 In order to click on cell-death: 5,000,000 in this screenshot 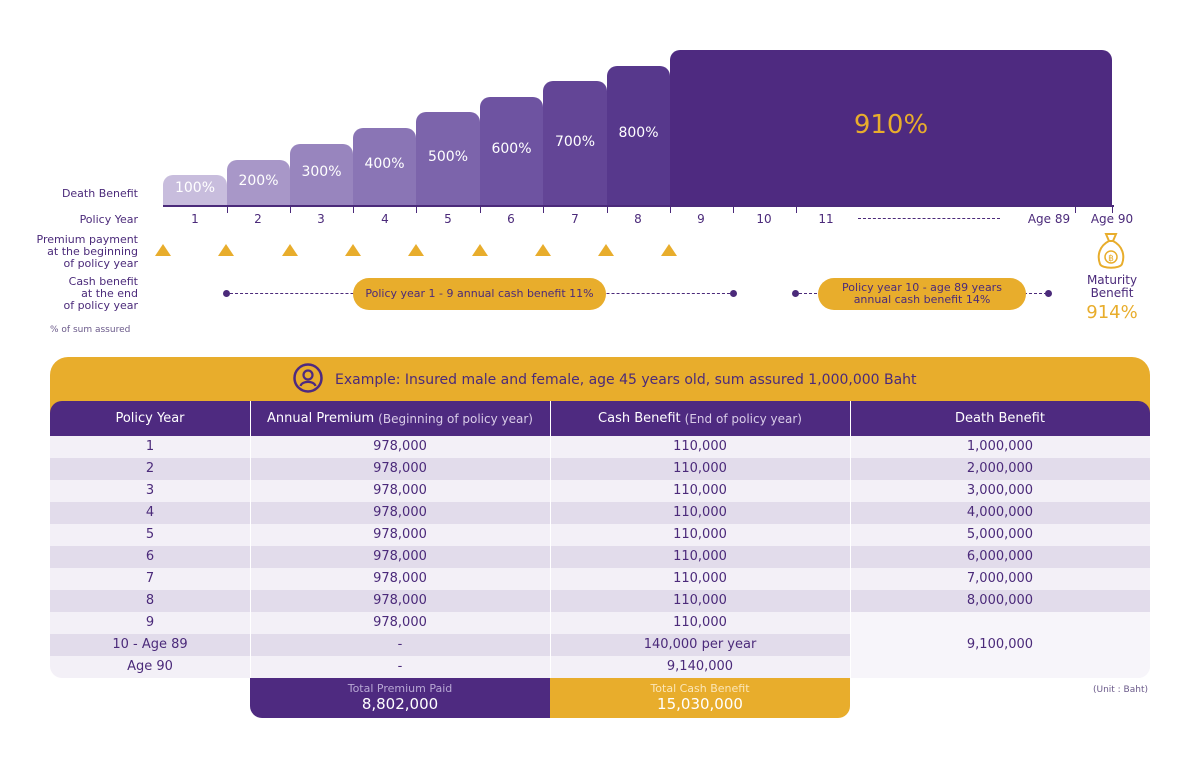, I will do `click(1000, 534)`.